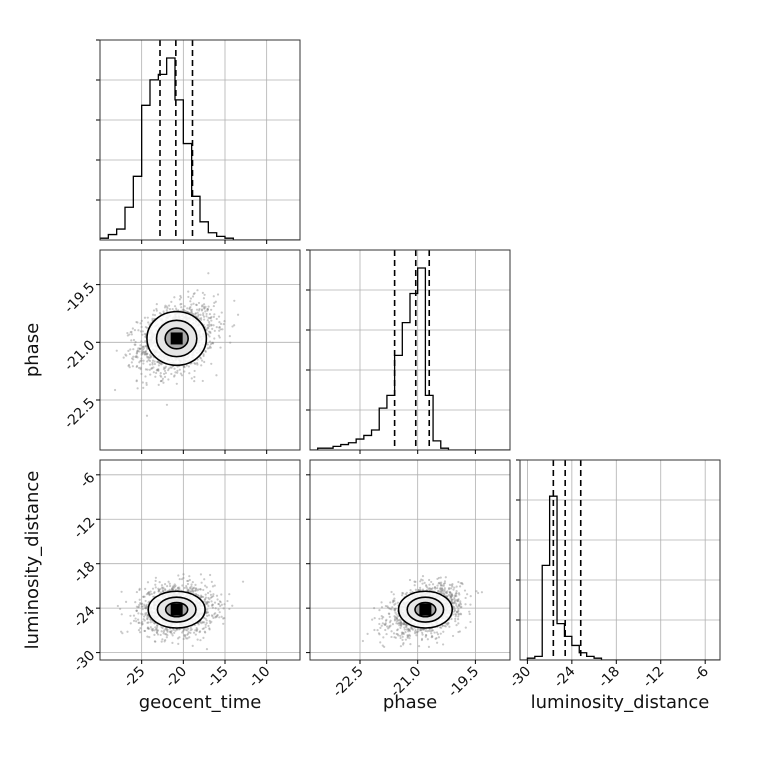 This screenshot has width=760, height=760. I want to click on y-tick-label-phase: -21.0, so click(79, 355).